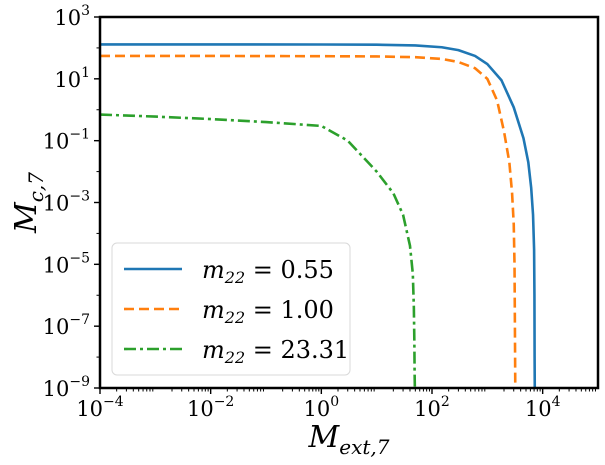 Image resolution: width=605 pixels, height=465 pixels. What do you see at coordinates (324, 437) in the screenshot?
I see `x-axis-label-base: M` at bounding box center [324, 437].